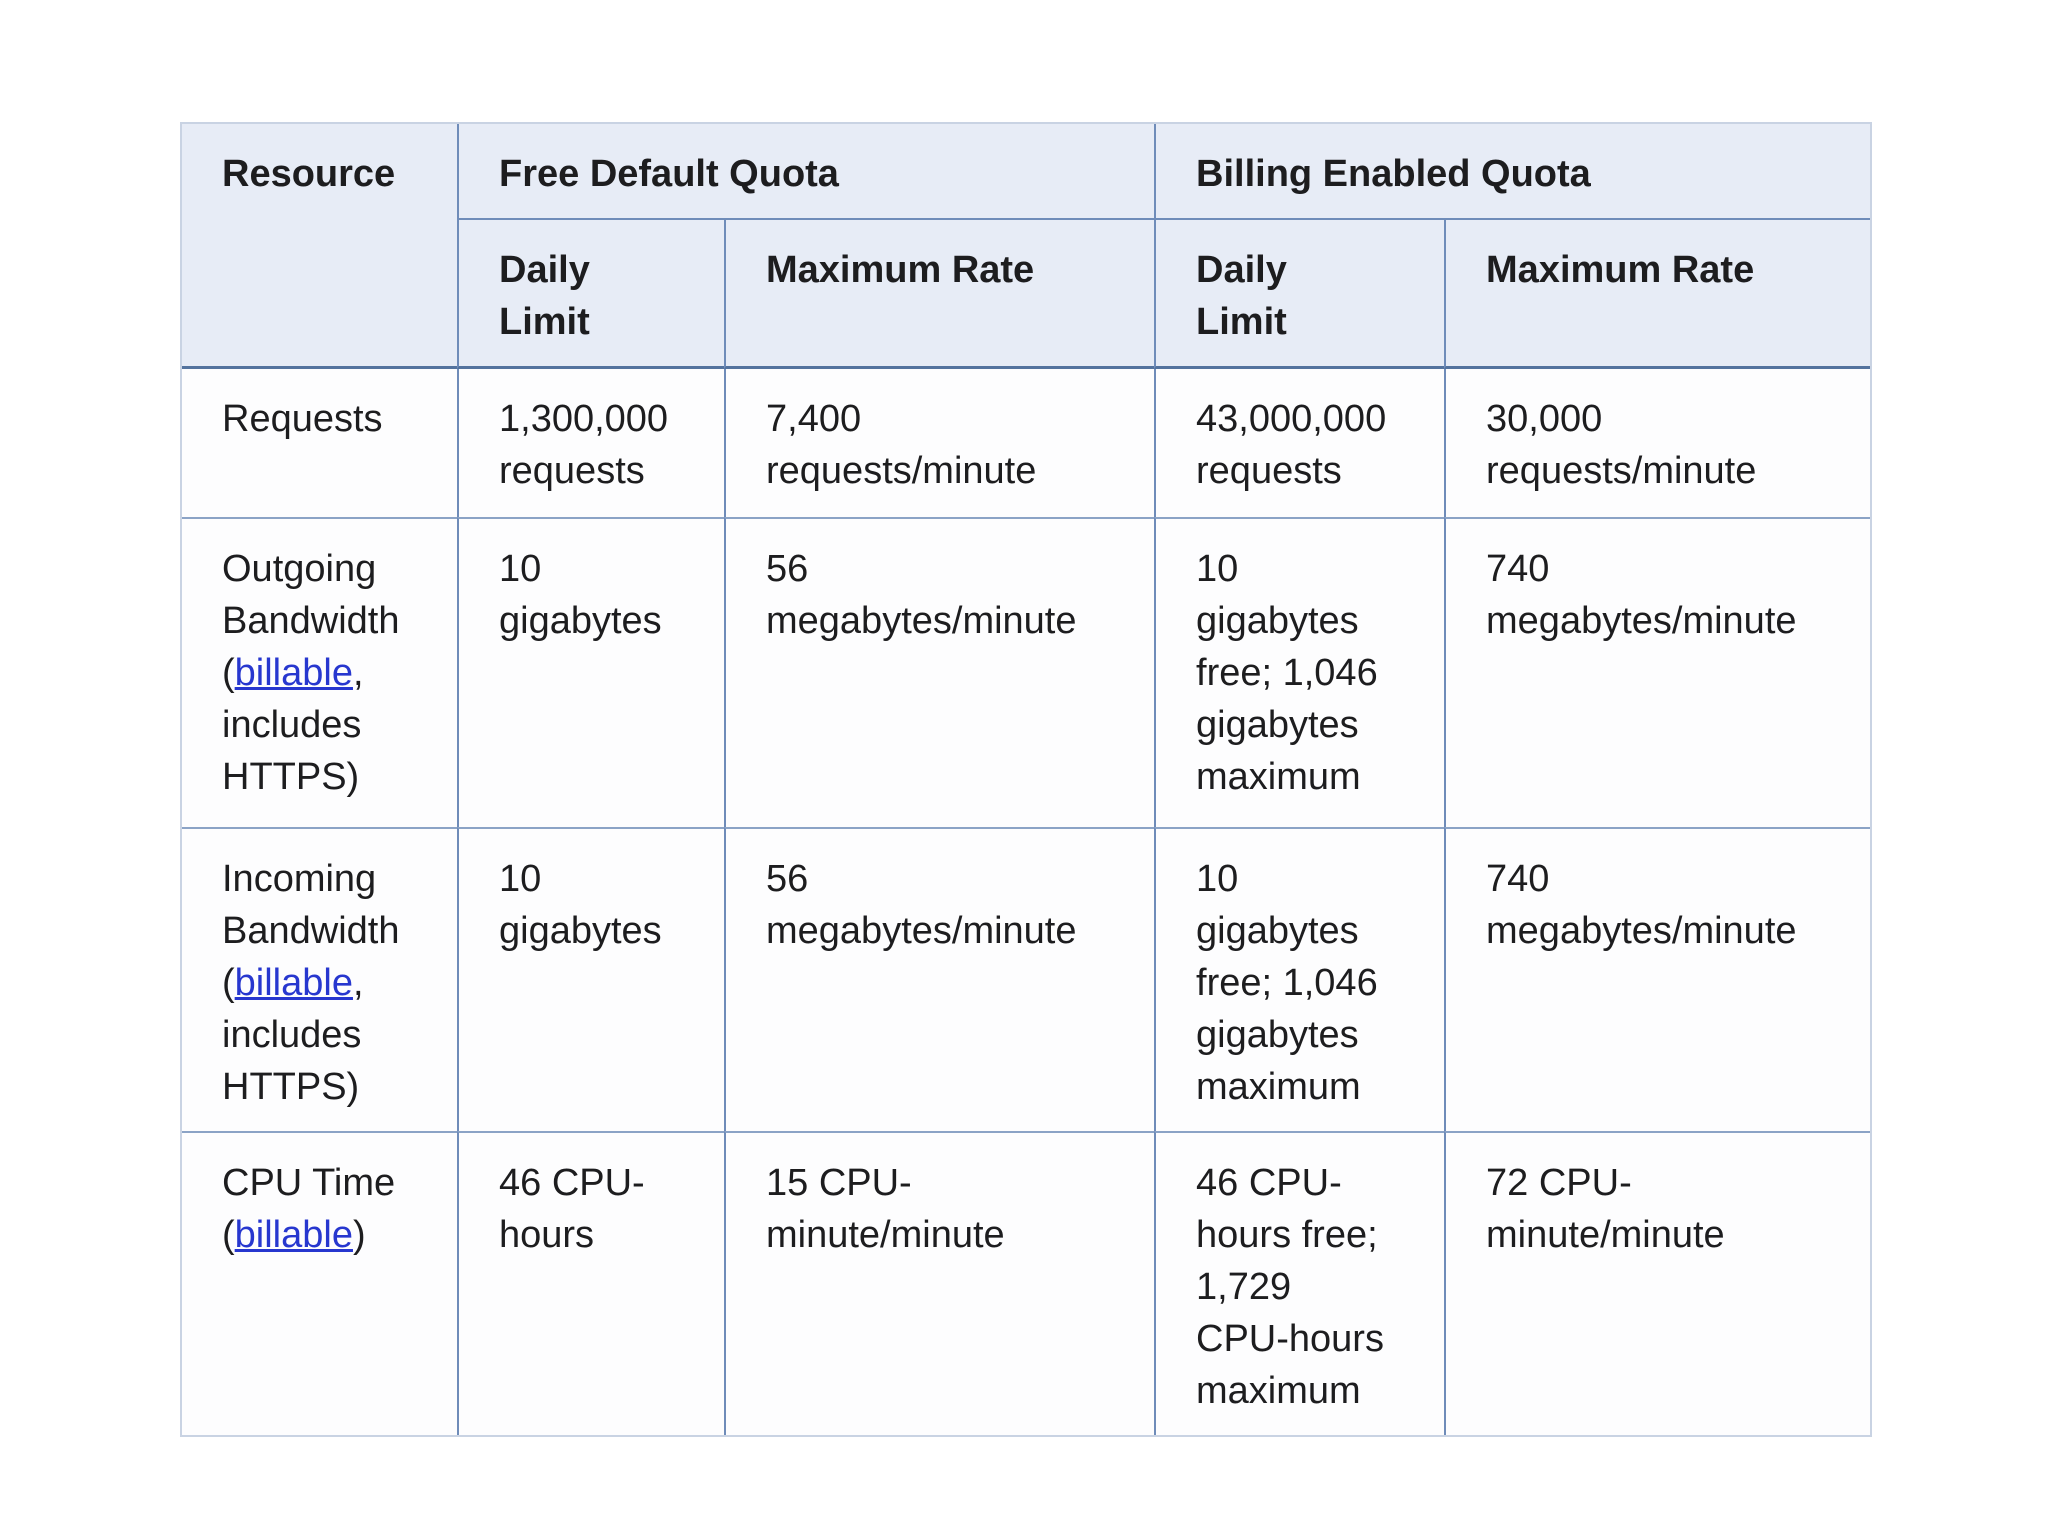  Describe the element at coordinates (1299, 443) in the screenshot. I see `billing-daily-limit-cell: 43,000,000 requests` at that location.